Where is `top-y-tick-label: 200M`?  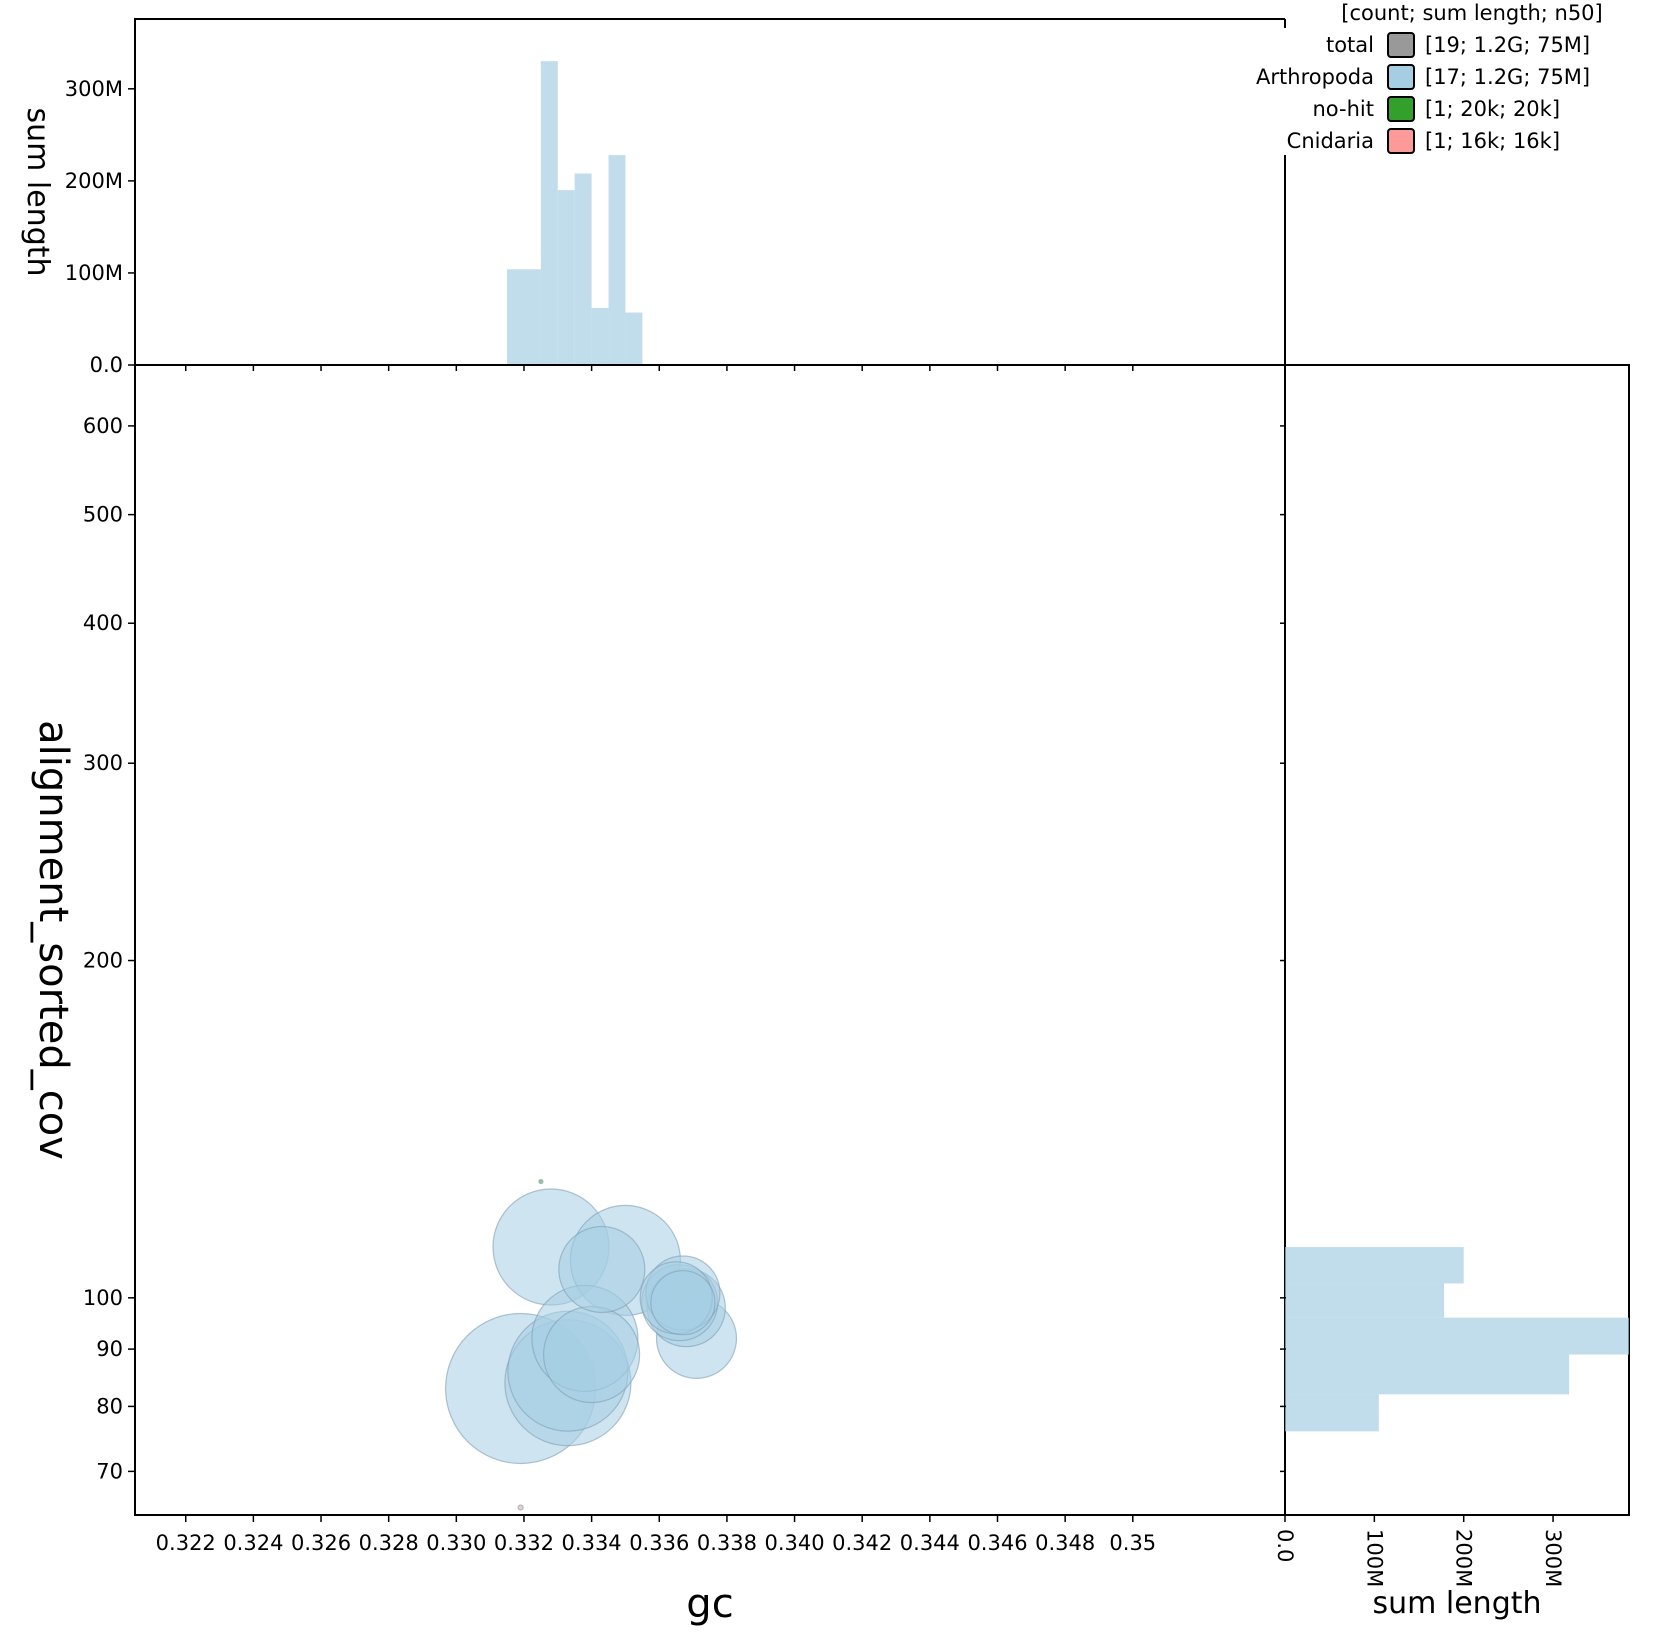
top-y-tick-label: 200M is located at coordinates (94, 181).